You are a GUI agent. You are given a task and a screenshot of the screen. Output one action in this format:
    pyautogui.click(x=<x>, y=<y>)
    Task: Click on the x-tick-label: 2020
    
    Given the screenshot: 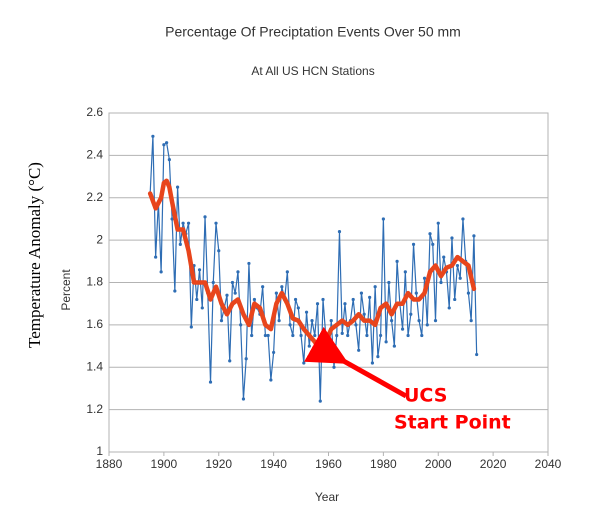 What is the action you would take?
    pyautogui.click(x=493, y=464)
    